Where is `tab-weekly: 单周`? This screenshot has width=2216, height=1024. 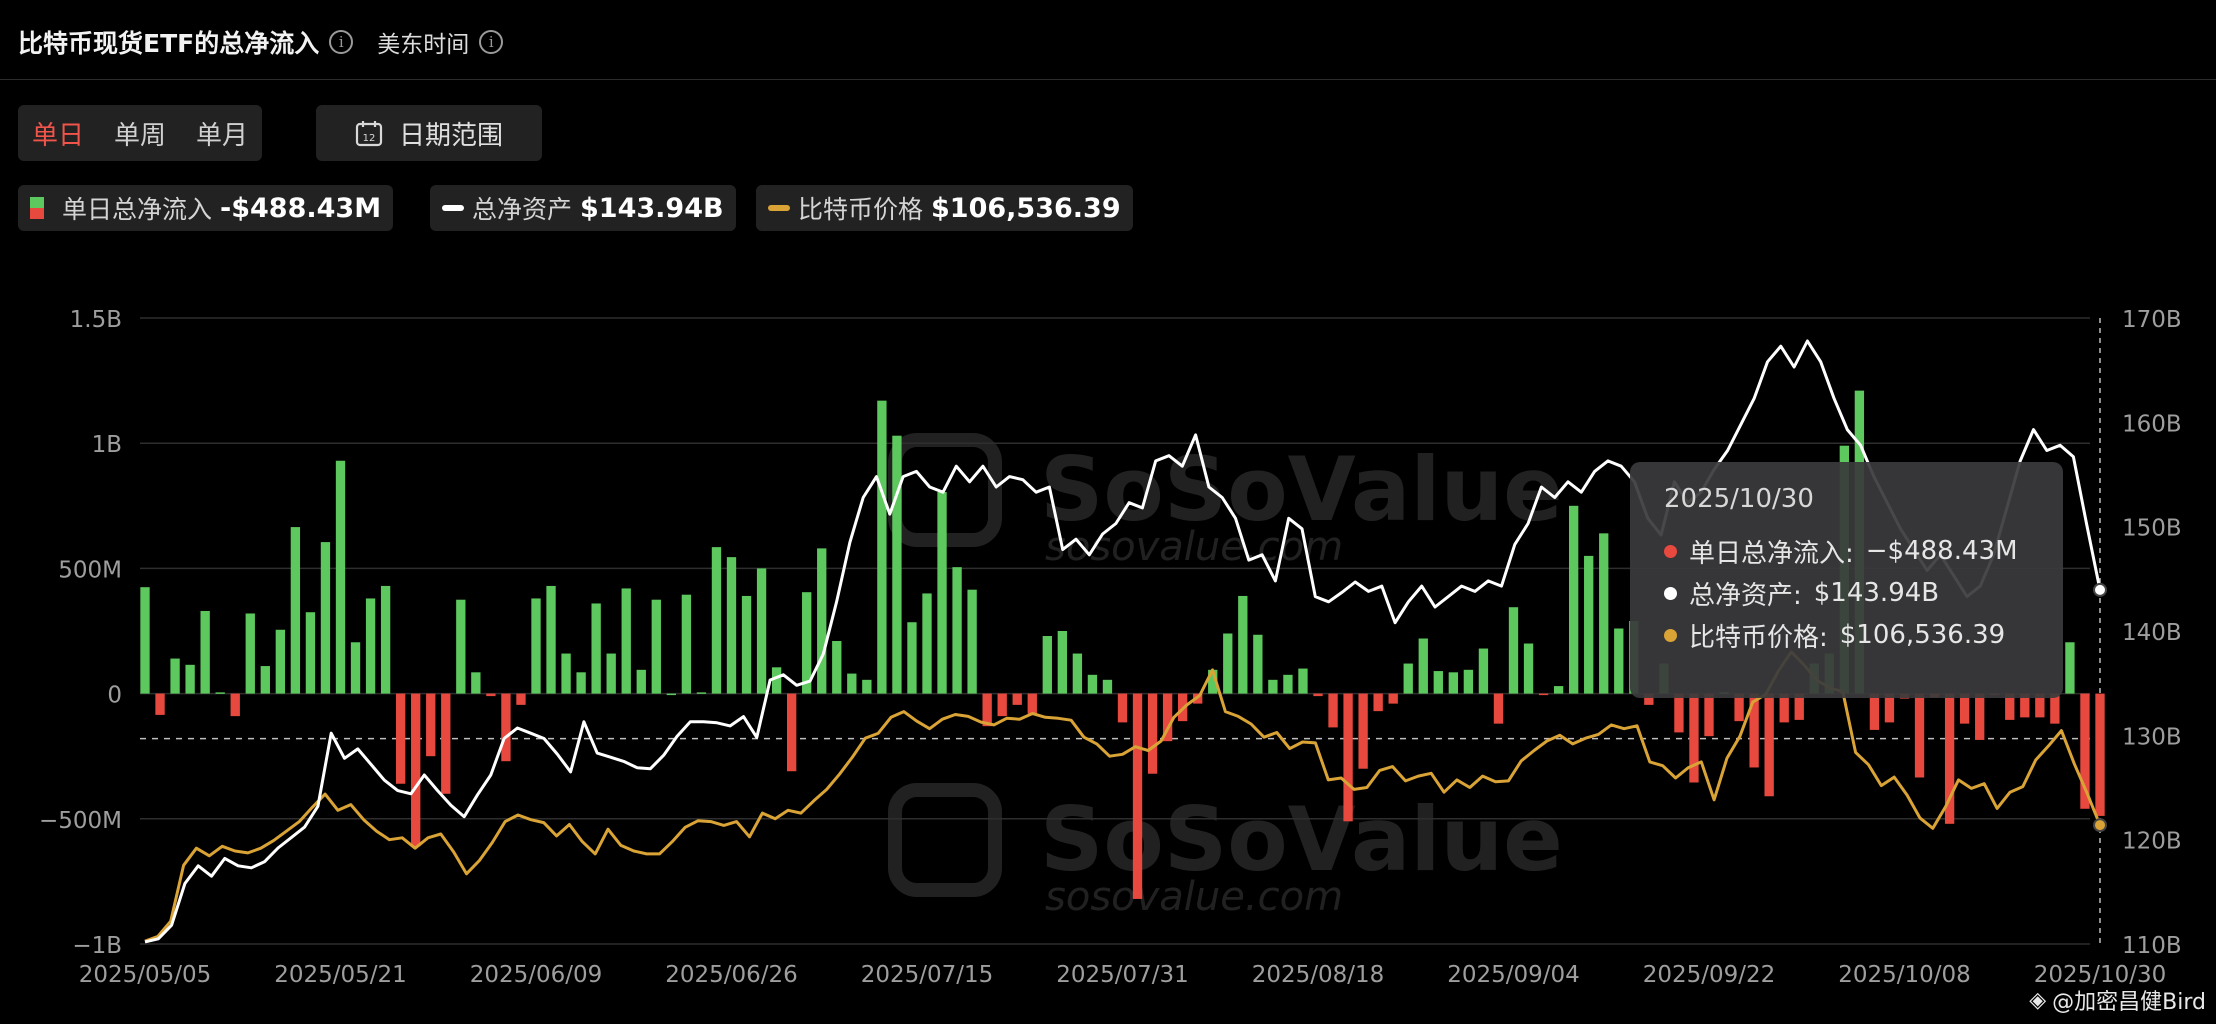 tab-weekly: 单周 is located at coordinates (140, 135).